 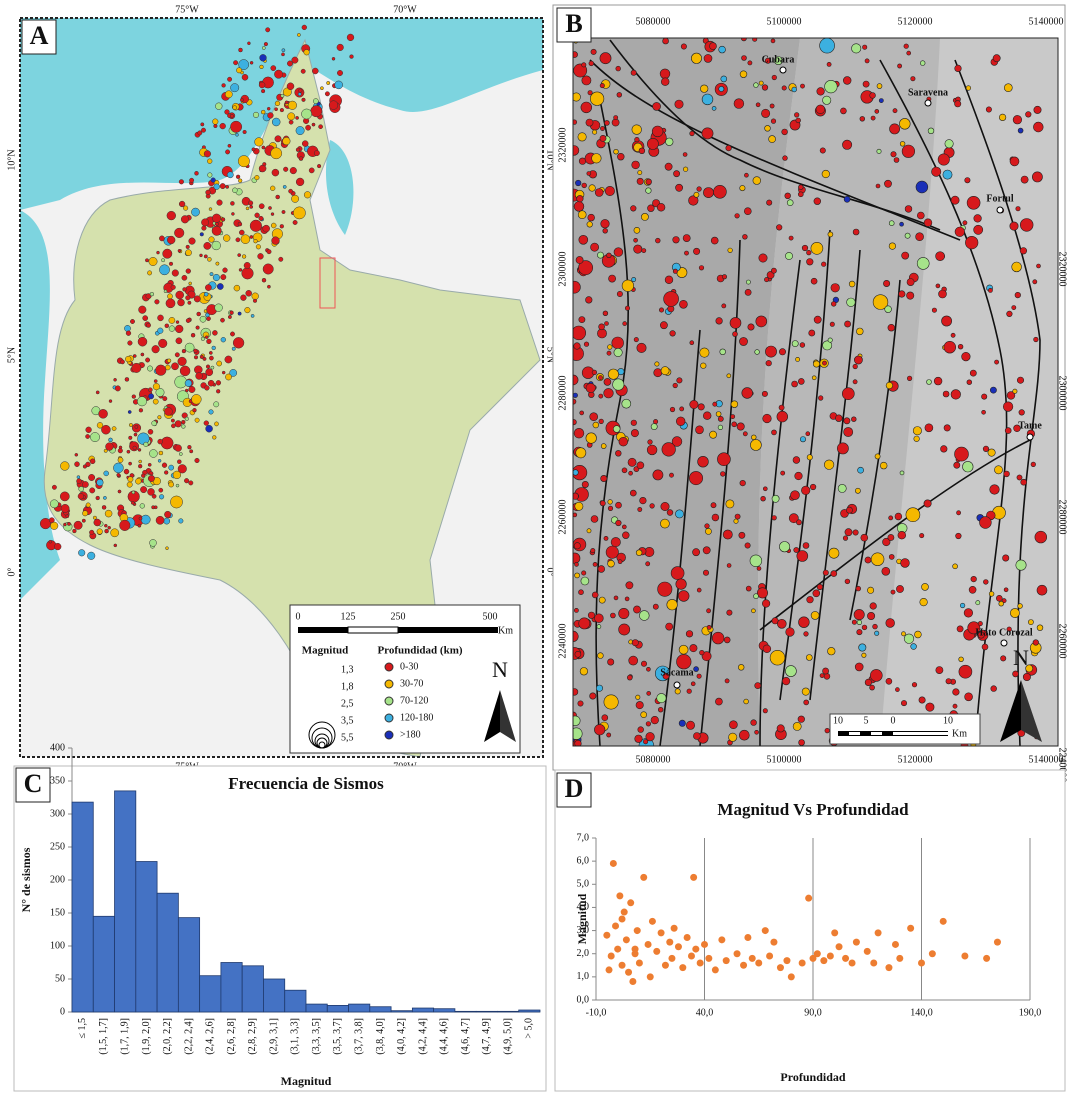 What do you see at coordinates (103, 1036) in the screenshot?
I see `x-tick-label: (1,5, 1,7]` at bounding box center [103, 1036].